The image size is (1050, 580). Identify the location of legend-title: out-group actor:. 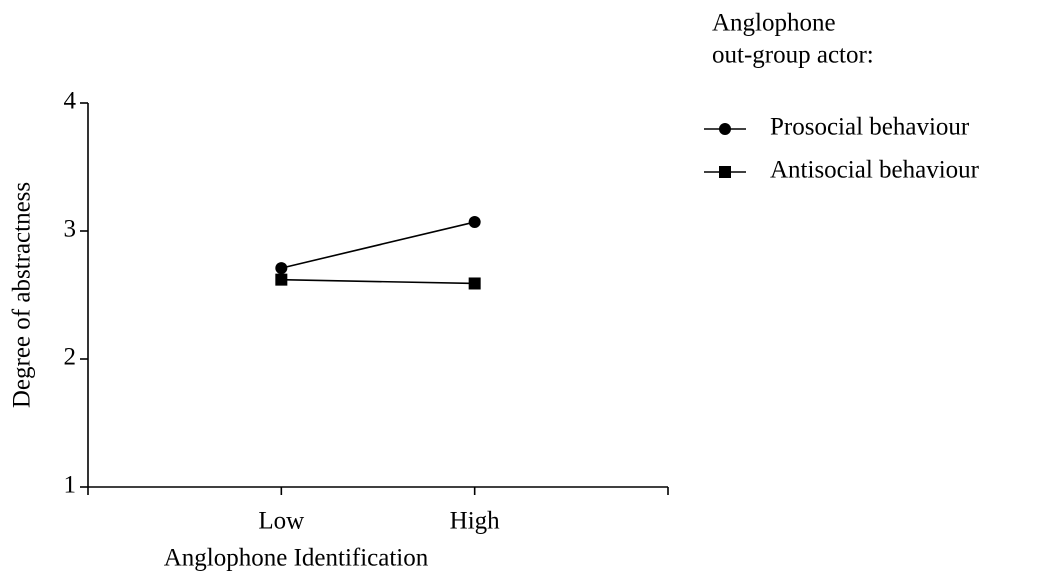
(793, 55).